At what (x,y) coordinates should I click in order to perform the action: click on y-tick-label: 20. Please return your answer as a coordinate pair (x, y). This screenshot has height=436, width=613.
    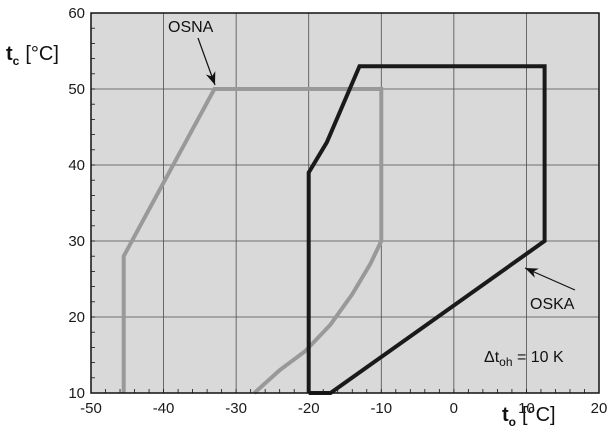
    Looking at the image, I should click on (76, 317).